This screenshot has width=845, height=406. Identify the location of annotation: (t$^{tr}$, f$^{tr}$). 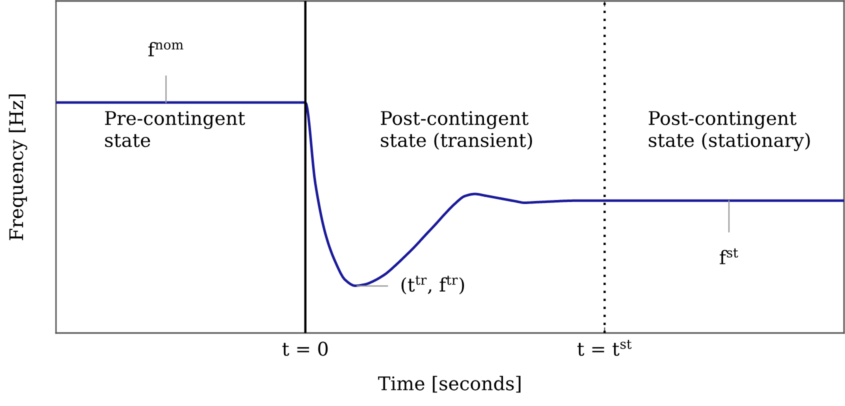
(433, 285).